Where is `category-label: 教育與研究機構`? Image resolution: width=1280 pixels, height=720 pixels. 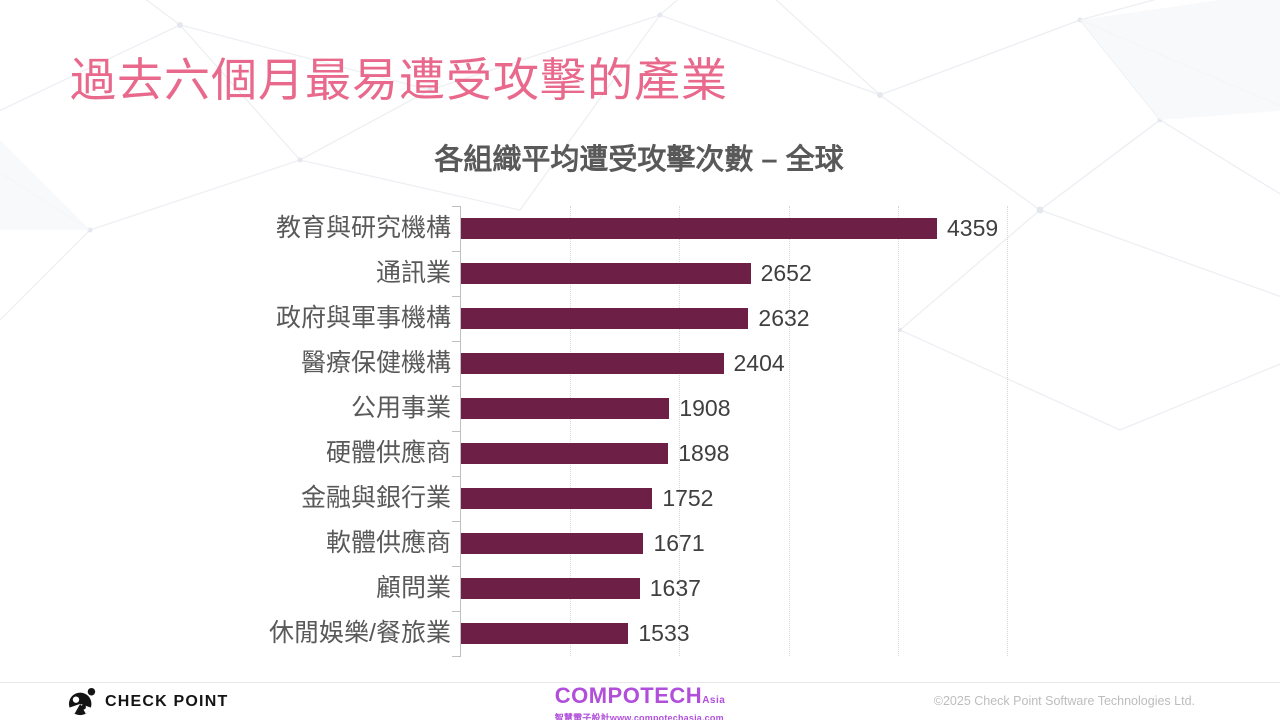
category-label: 教育與研究機構 is located at coordinates (363, 228).